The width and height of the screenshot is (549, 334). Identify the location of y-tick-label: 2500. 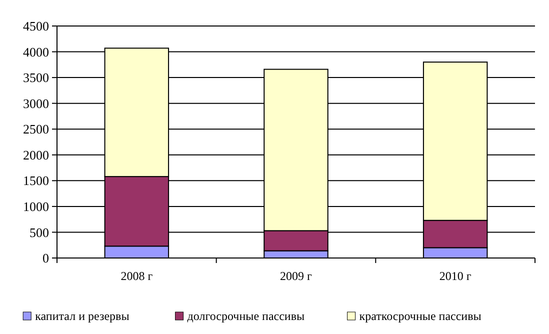
(36, 129).